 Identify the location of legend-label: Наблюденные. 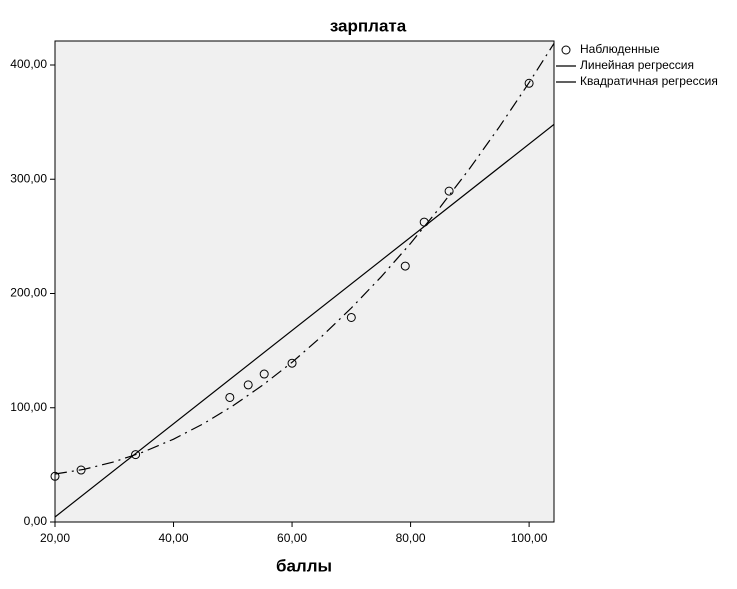
(620, 49).